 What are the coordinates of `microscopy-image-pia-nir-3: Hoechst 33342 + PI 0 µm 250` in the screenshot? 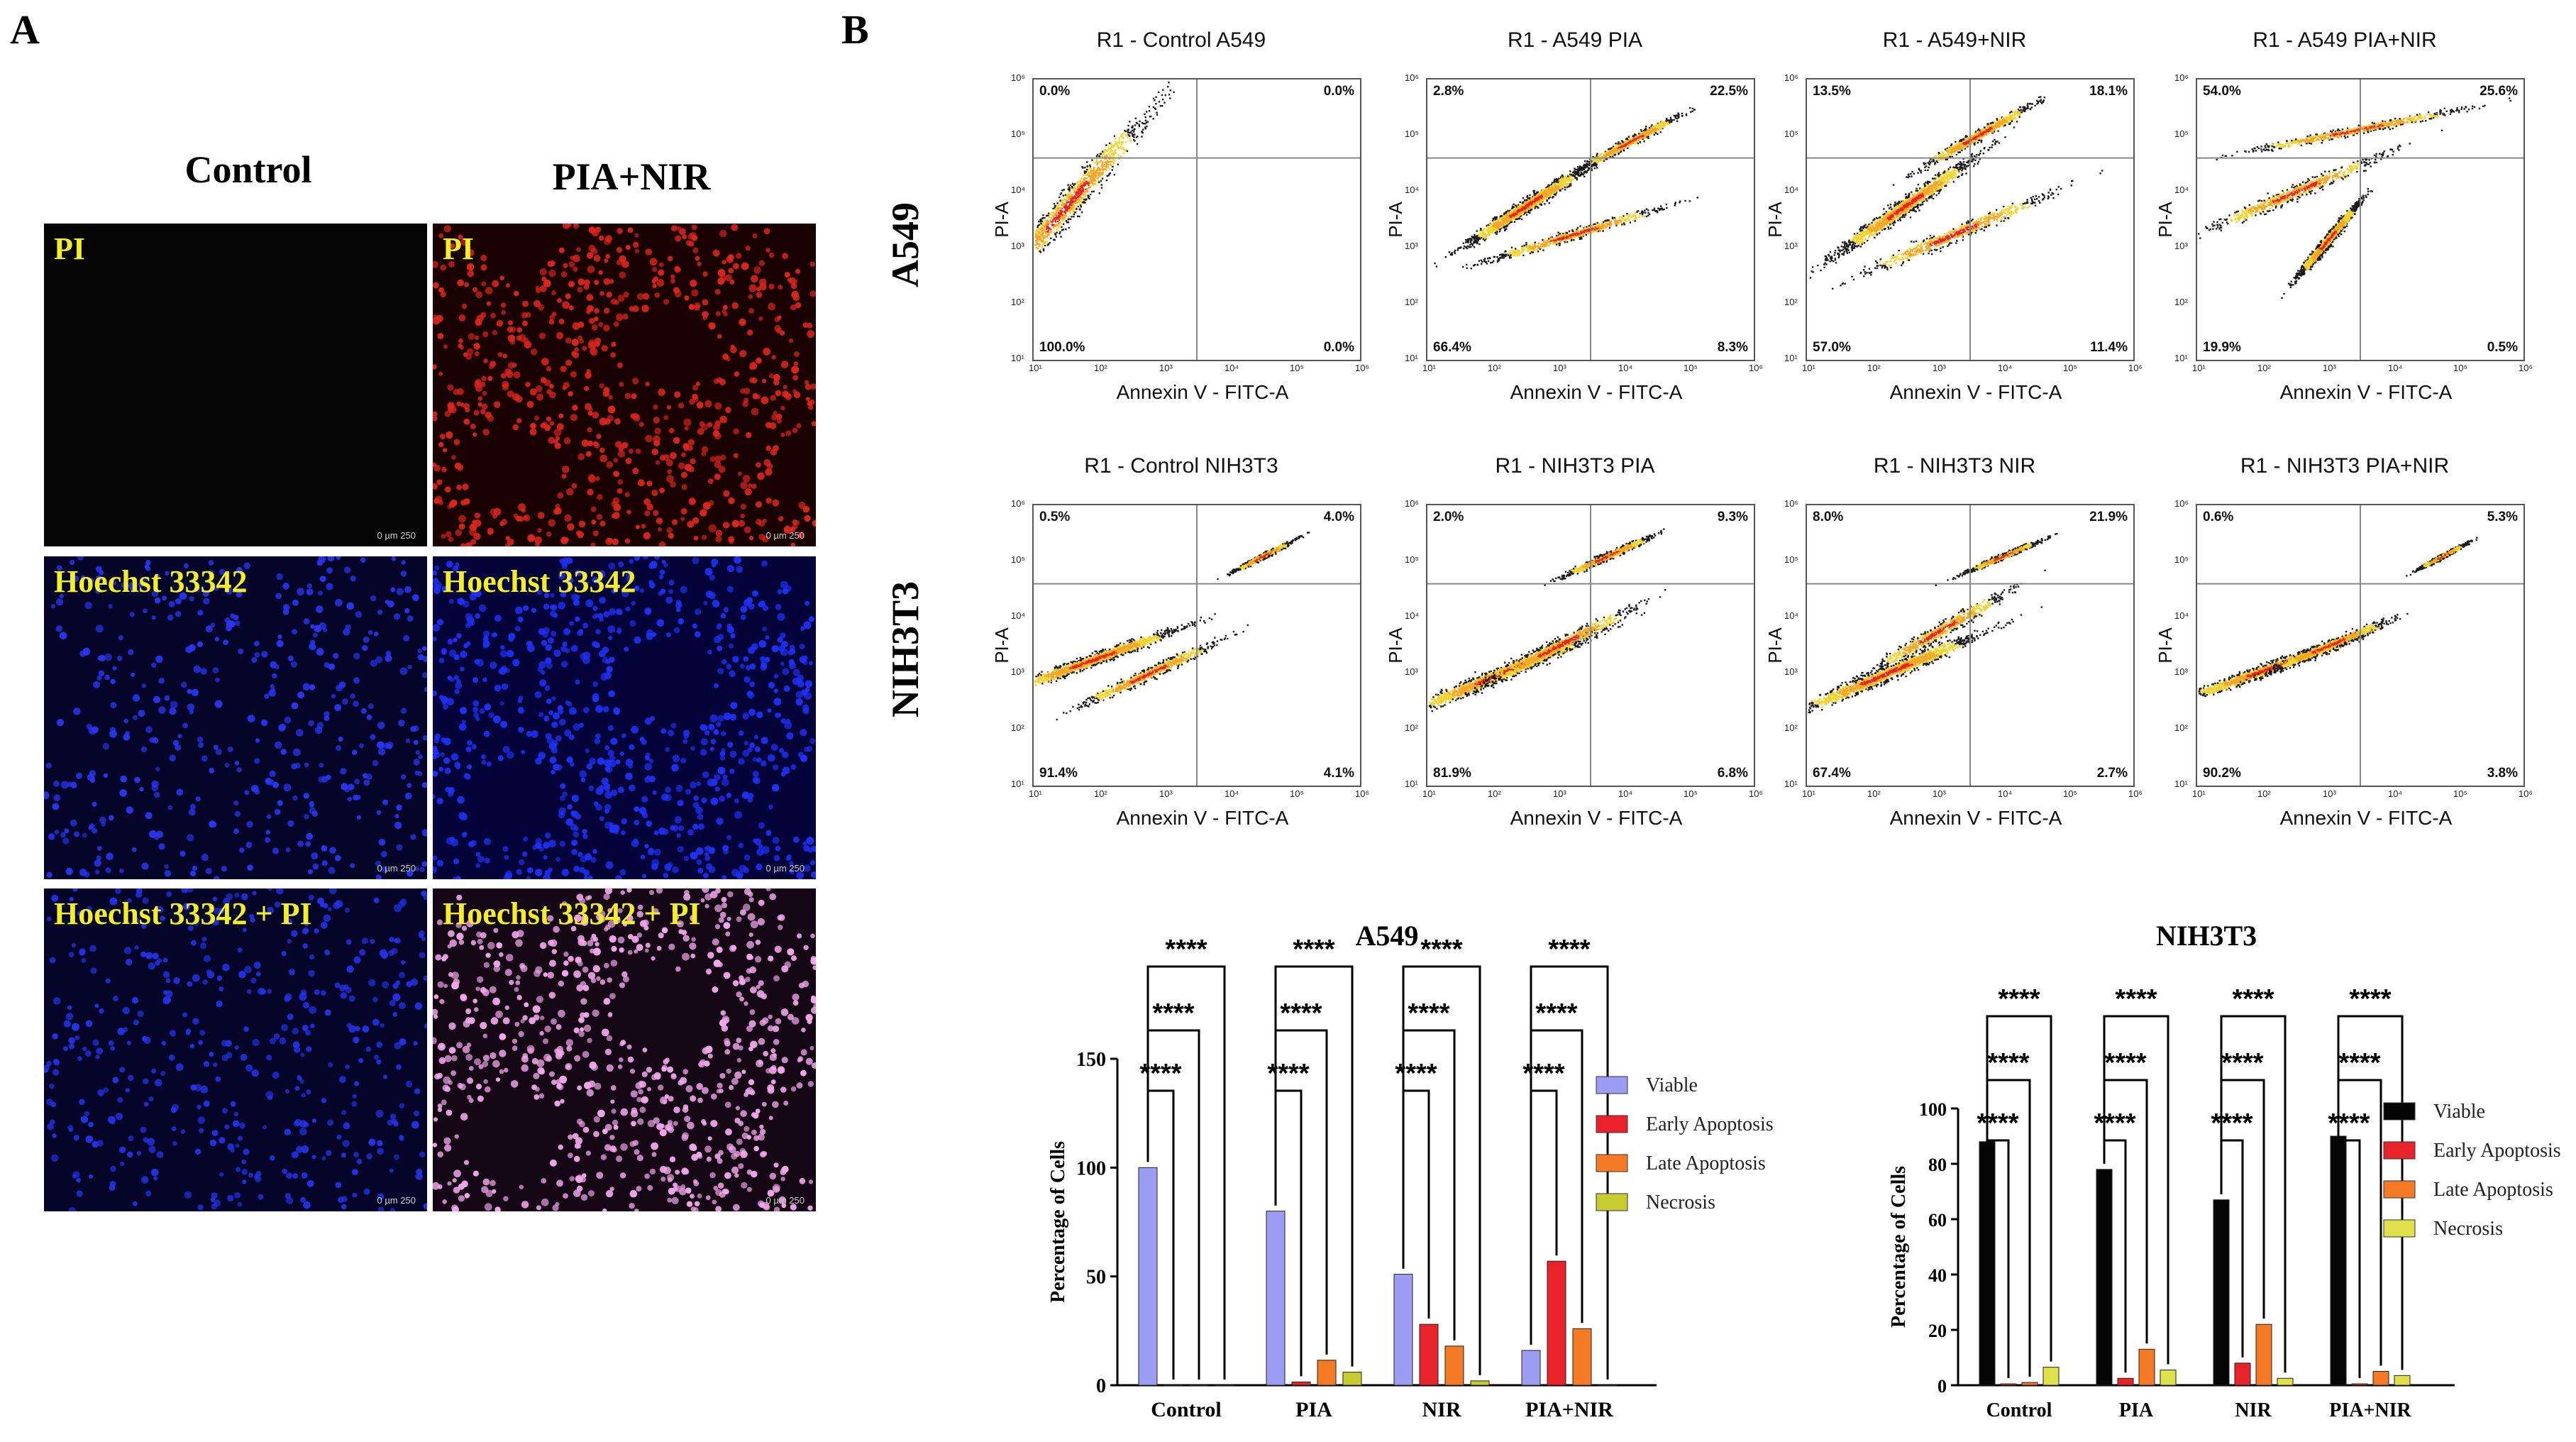 It's located at (624, 1049).